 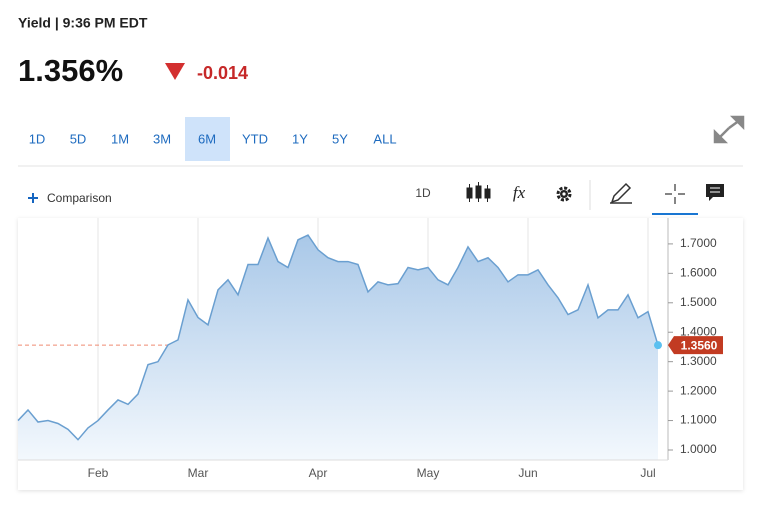 What do you see at coordinates (699, 345) in the screenshot?
I see `price-badge-label: 1.3560` at bounding box center [699, 345].